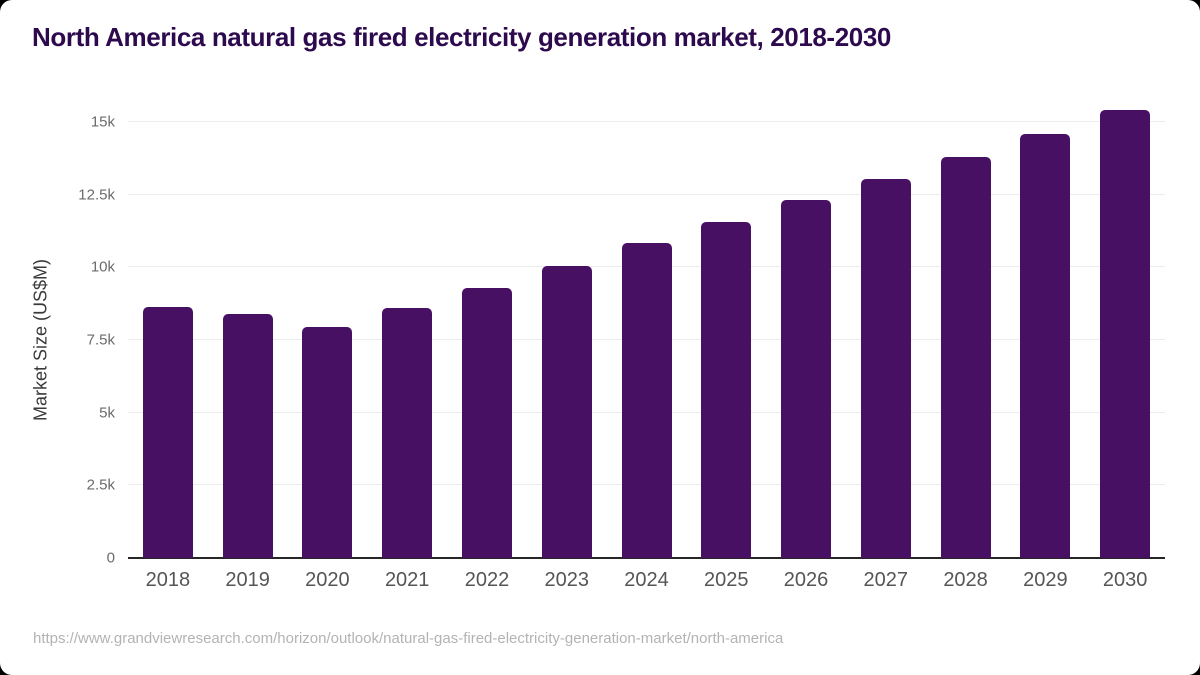 The image size is (1200, 675). I want to click on gridline-12.5k, so click(646, 194).